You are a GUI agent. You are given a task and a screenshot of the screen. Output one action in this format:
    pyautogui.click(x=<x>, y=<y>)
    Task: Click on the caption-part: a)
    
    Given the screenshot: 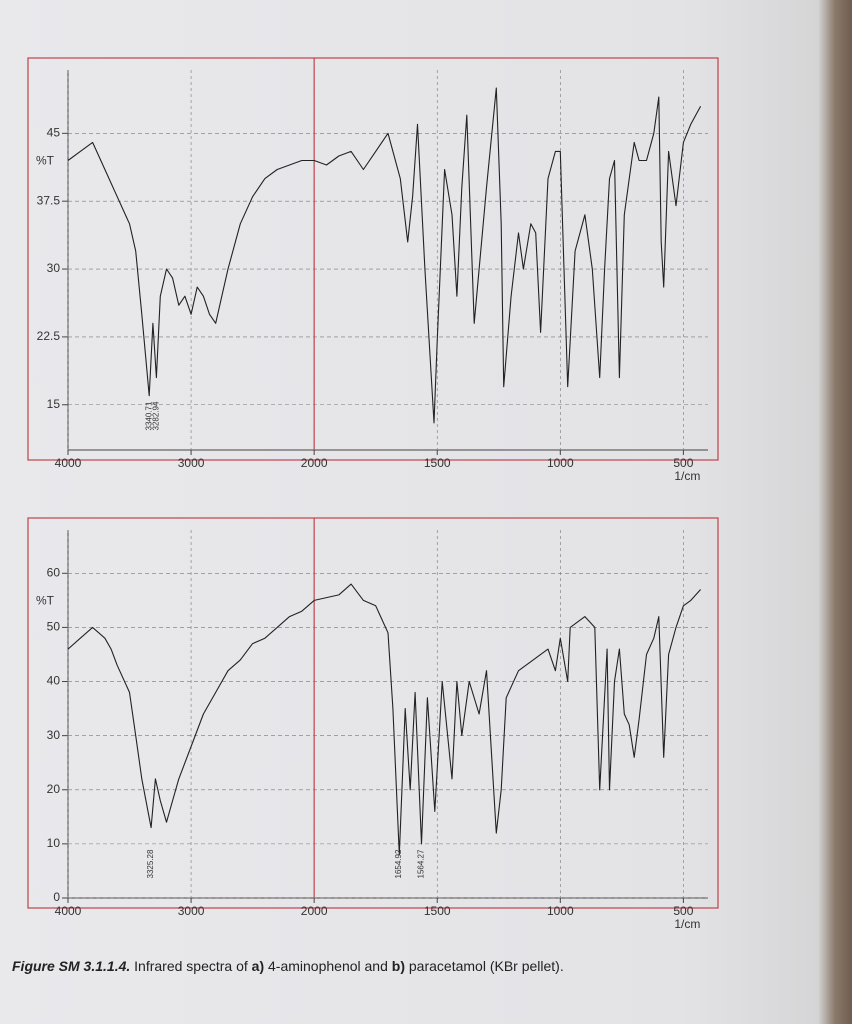 What is the action you would take?
    pyautogui.click(x=258, y=966)
    